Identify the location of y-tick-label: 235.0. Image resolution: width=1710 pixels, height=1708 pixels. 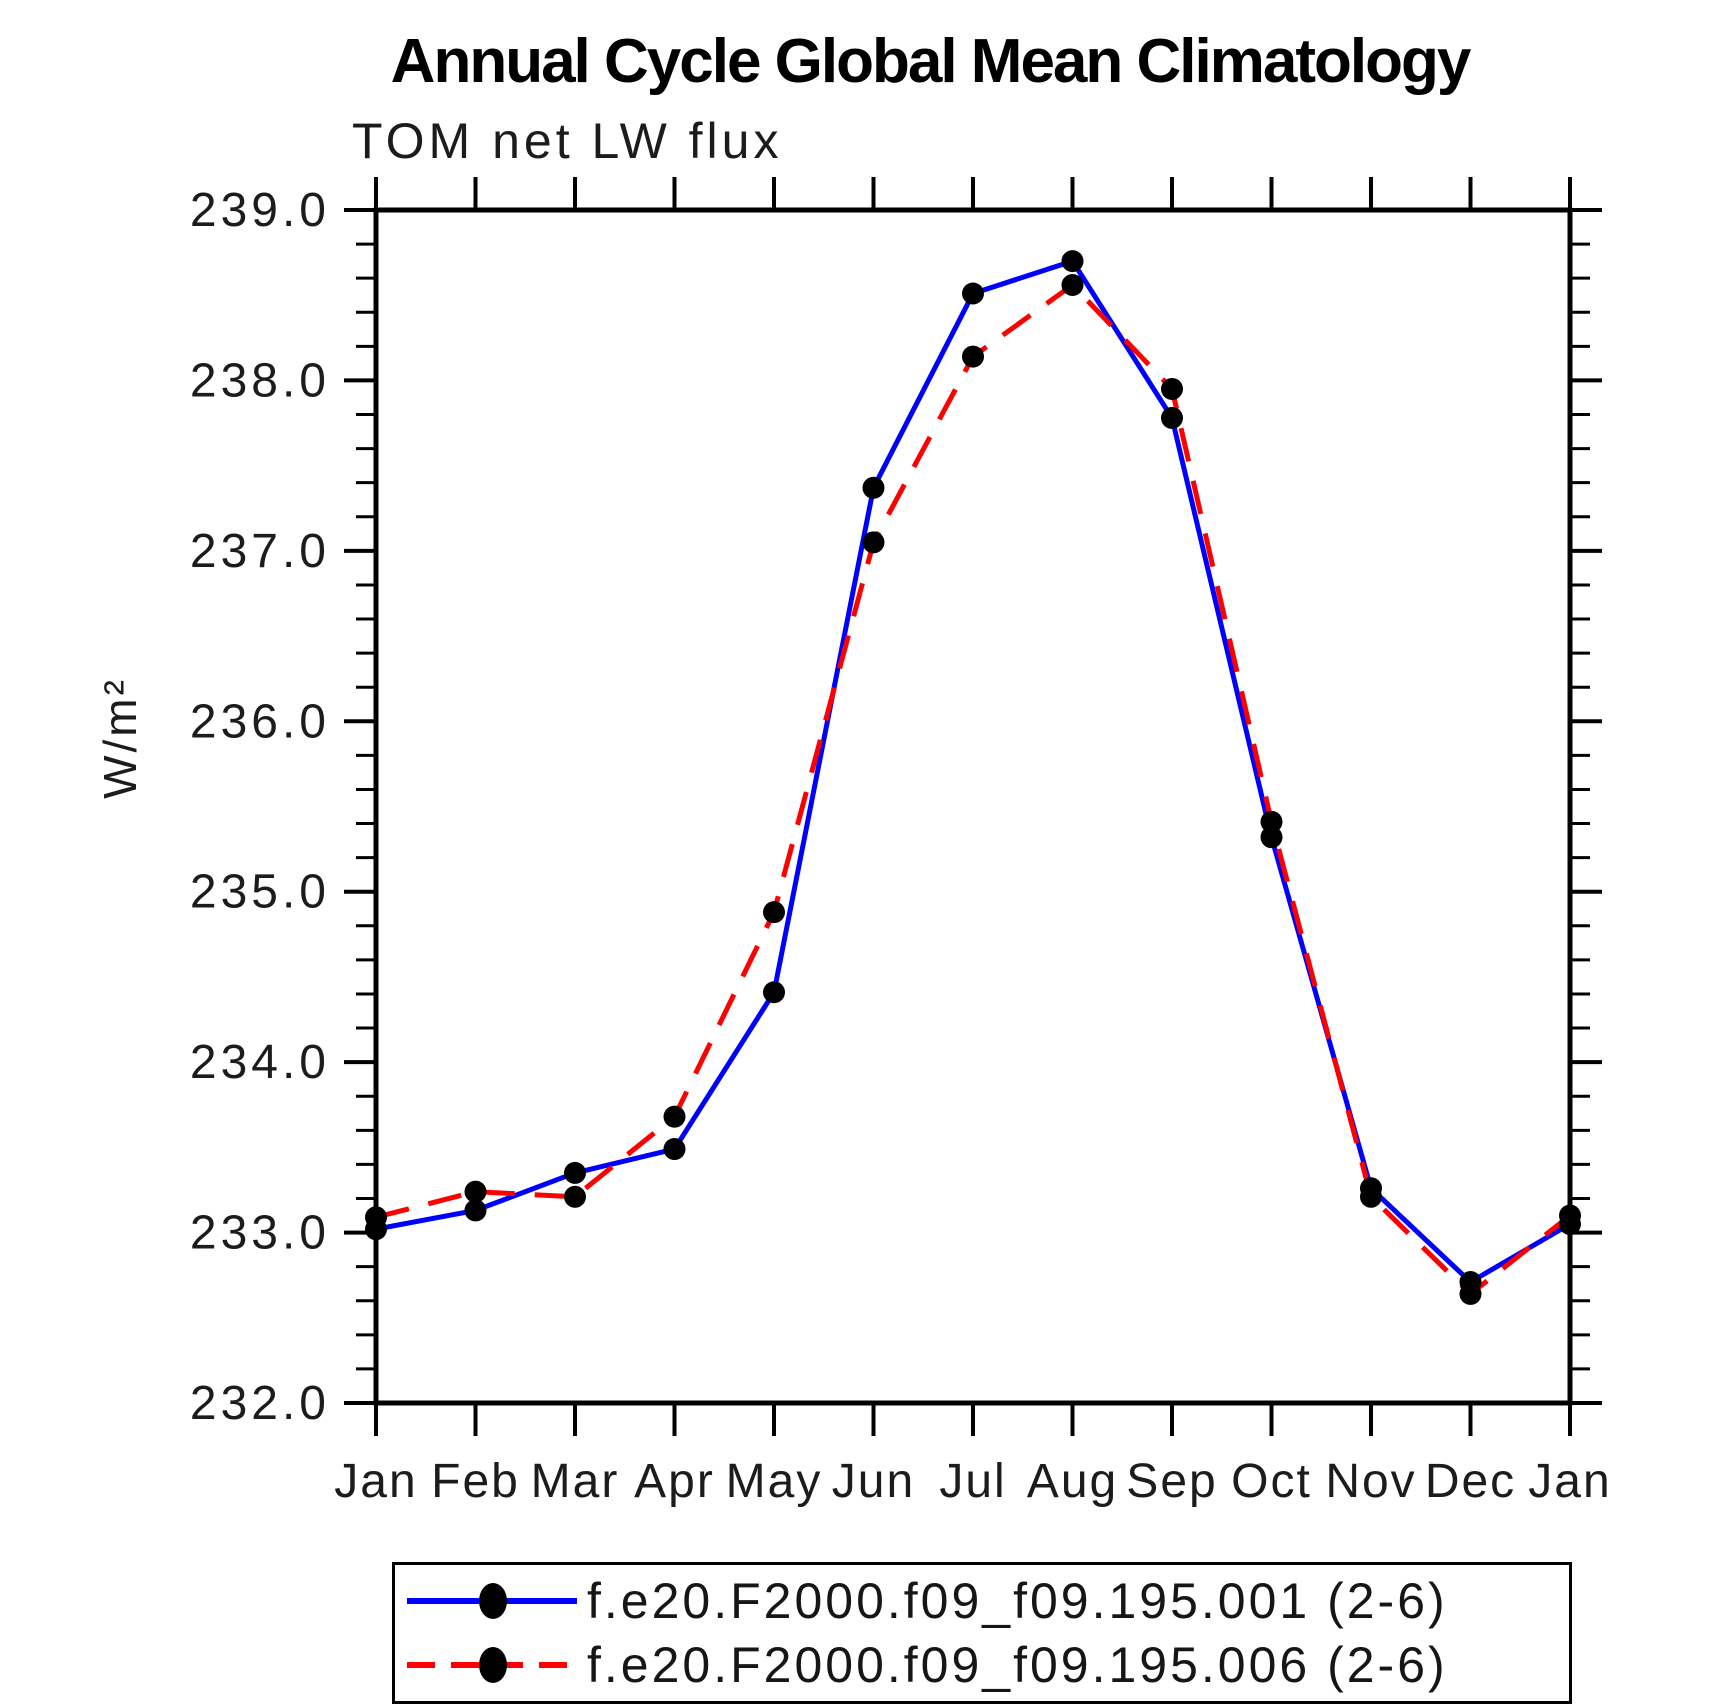
(260, 892).